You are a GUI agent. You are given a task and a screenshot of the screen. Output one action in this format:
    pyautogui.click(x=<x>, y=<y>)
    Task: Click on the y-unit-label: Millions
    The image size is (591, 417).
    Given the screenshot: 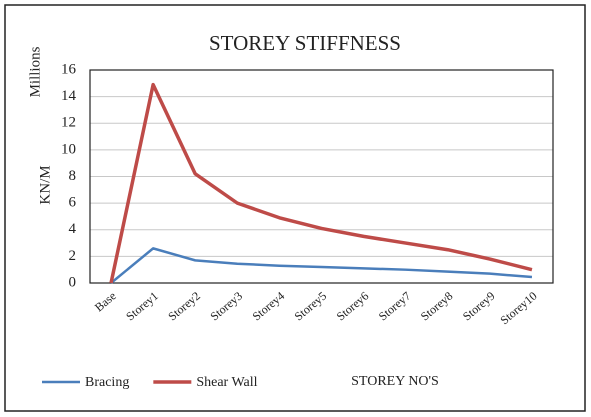 What is the action you would take?
    pyautogui.click(x=35, y=71)
    